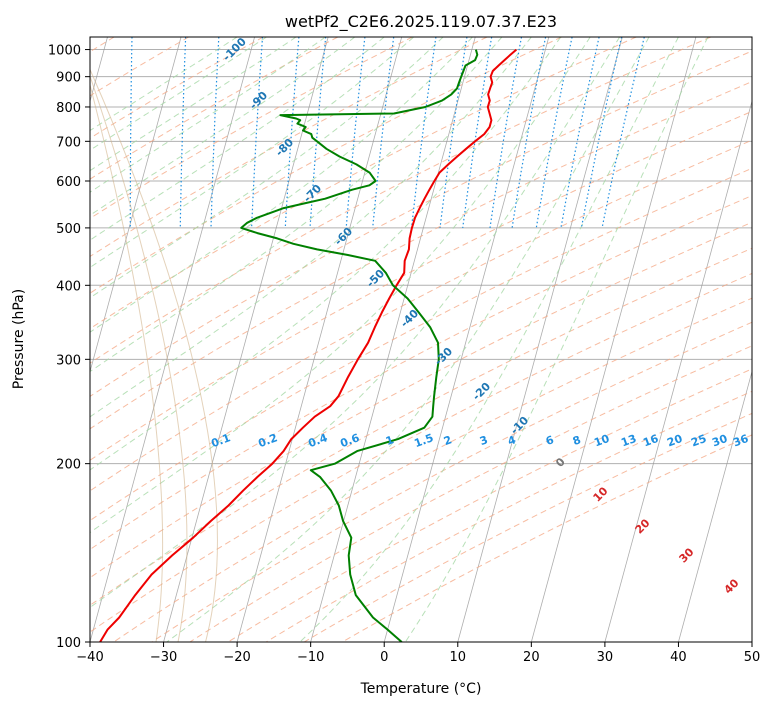 The image size is (775, 708). What do you see at coordinates (68, 78) in the screenshot?
I see `y-tick-label: 900` at bounding box center [68, 78].